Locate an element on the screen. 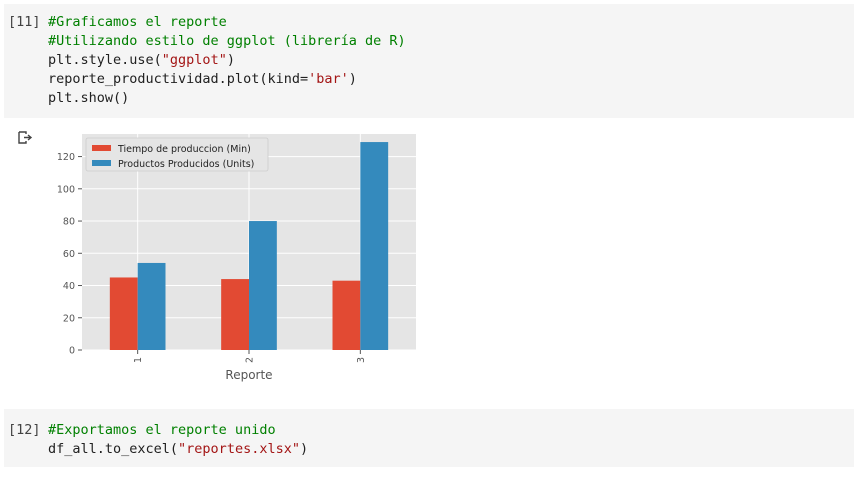 The height and width of the screenshot is (477, 855). code-line: #Graficamos el reporte is located at coordinates (205, 22).